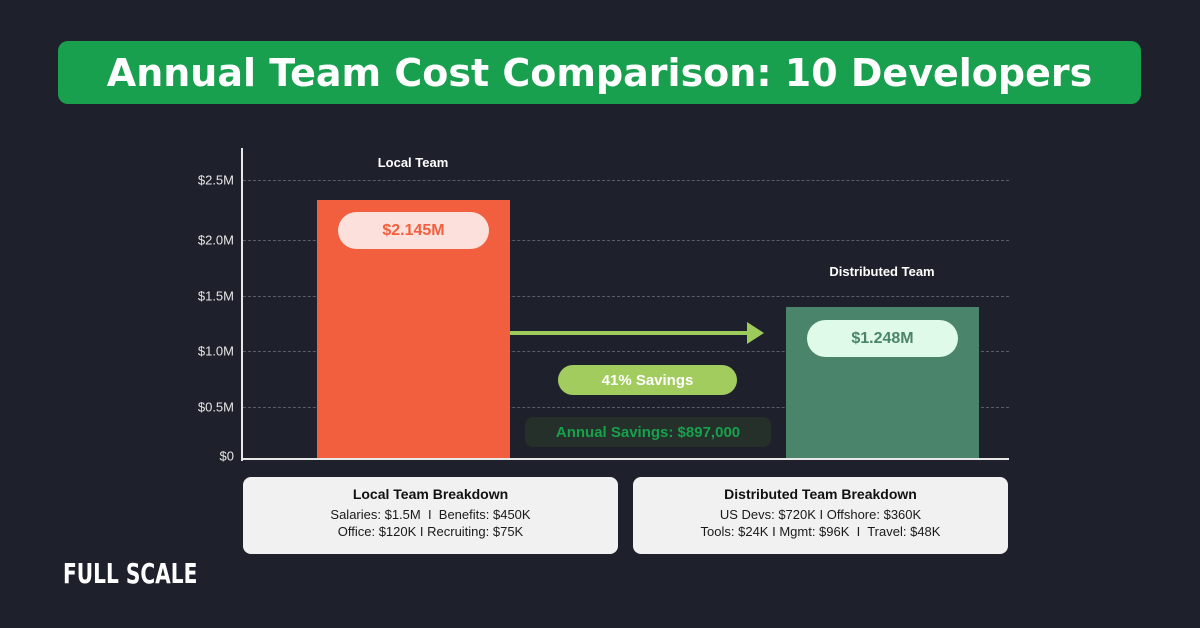 This screenshot has height=628, width=1200. What do you see at coordinates (413, 162) in the screenshot?
I see `bar-label-local: Local Team` at bounding box center [413, 162].